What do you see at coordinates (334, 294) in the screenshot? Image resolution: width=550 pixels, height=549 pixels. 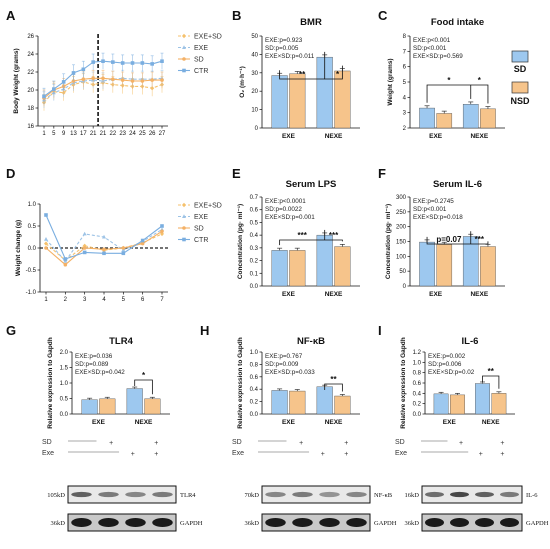 I see `E-xtick-label: NEXE` at bounding box center [334, 294].